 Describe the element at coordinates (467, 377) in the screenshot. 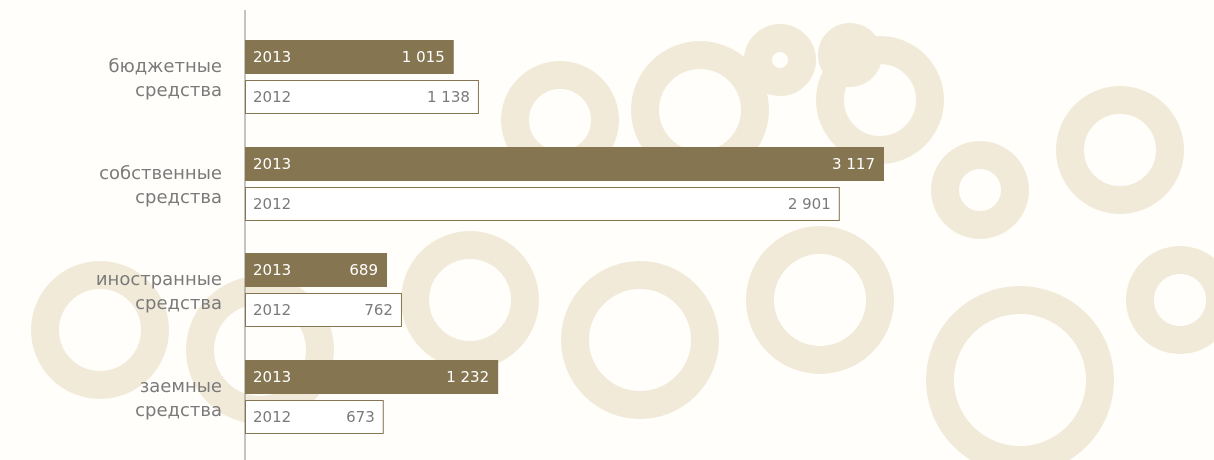

I see `value-label: 1 232` at that location.